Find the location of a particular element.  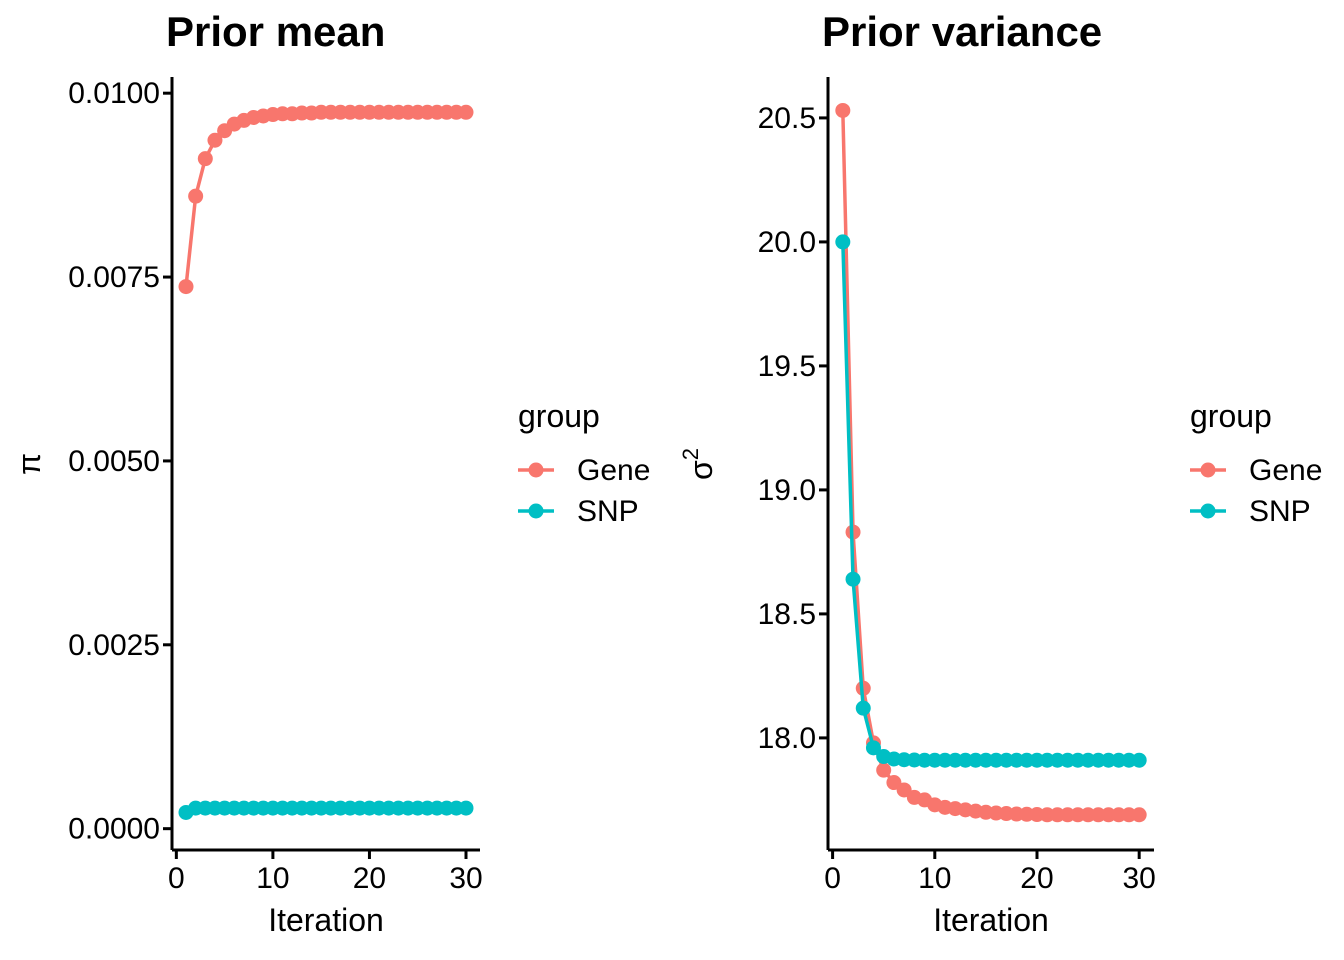

y-tick-label: 0.0100 is located at coordinates (114, 93).